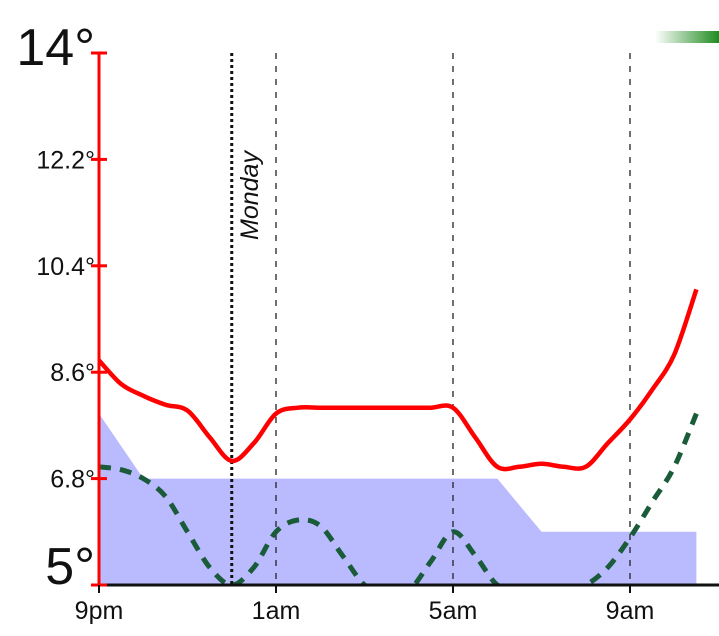 This screenshot has width=719, height=636. Describe the element at coordinates (250, 195) in the screenshot. I see `day-marker-label: Monday` at that location.